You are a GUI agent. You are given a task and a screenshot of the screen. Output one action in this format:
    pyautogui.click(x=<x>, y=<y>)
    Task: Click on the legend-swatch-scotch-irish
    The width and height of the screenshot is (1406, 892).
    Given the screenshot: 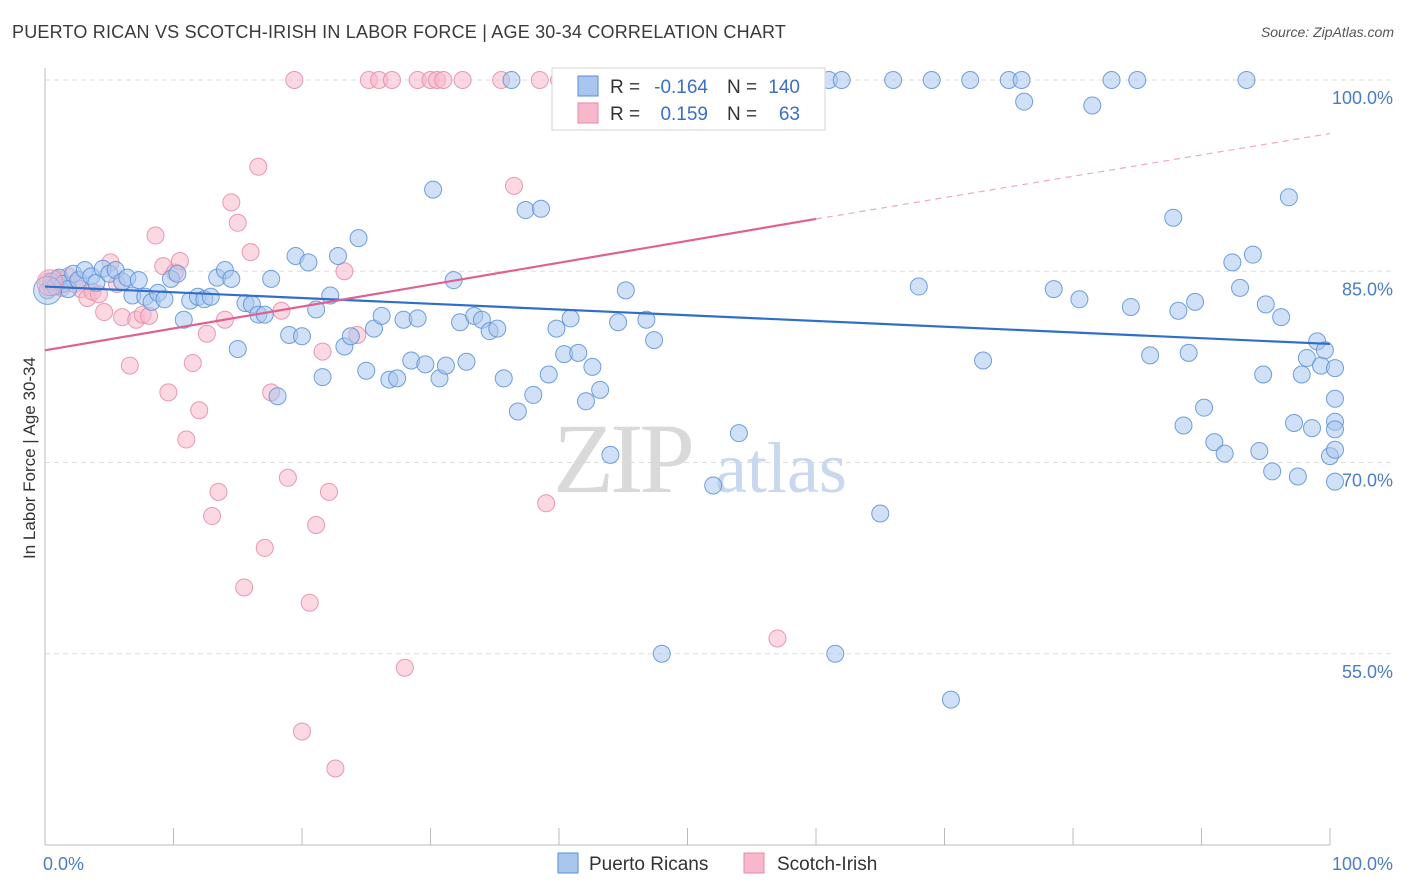 What is the action you would take?
    pyautogui.click(x=754, y=863)
    